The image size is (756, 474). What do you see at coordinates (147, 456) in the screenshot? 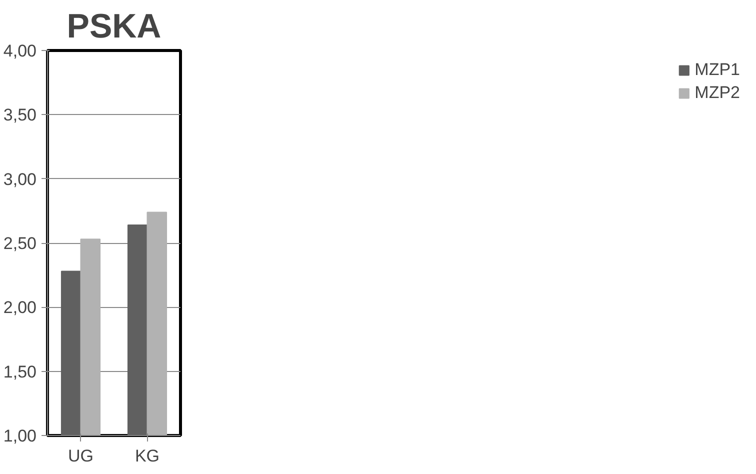
I see `x-tick-label: KG` at bounding box center [147, 456].